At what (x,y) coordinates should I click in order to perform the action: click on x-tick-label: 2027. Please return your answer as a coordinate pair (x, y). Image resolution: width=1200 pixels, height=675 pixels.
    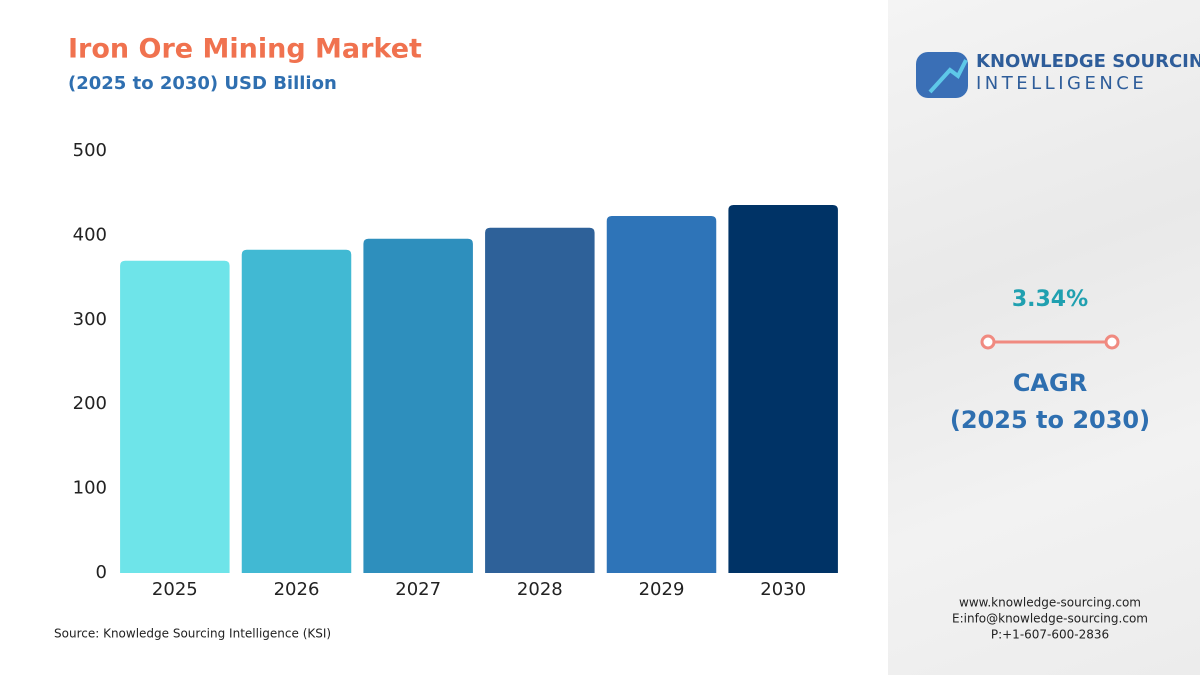
    Looking at the image, I should click on (418, 589).